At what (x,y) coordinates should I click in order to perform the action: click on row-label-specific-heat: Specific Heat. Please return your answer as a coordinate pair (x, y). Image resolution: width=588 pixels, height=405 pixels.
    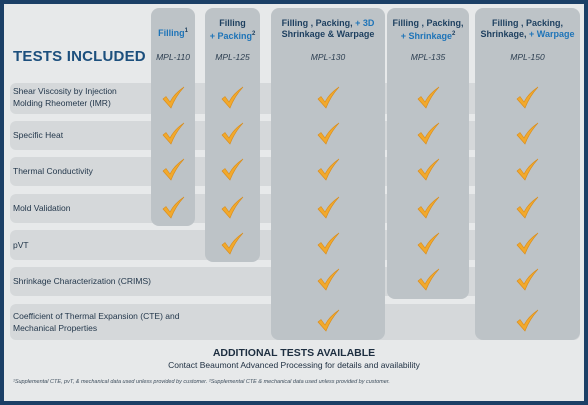
    Looking at the image, I should click on (38, 135).